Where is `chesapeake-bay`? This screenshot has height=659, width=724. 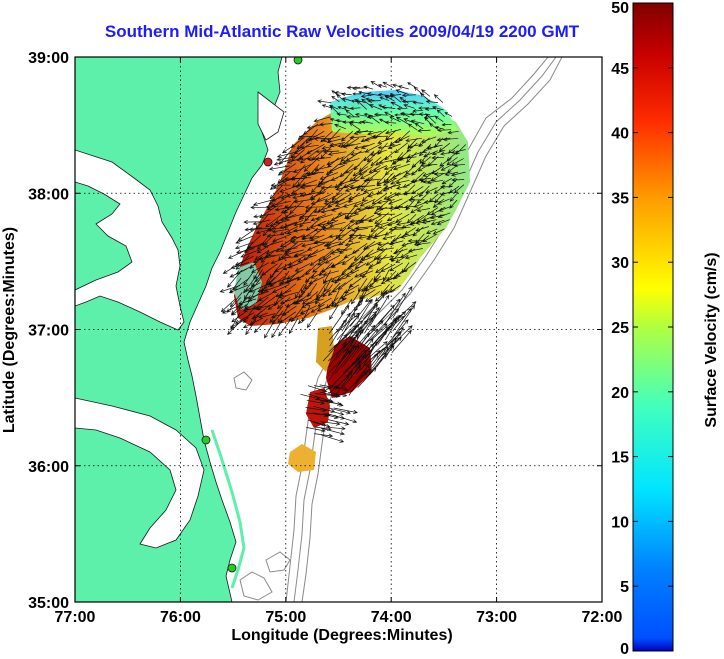
chesapeake-bay is located at coordinates (130, 240).